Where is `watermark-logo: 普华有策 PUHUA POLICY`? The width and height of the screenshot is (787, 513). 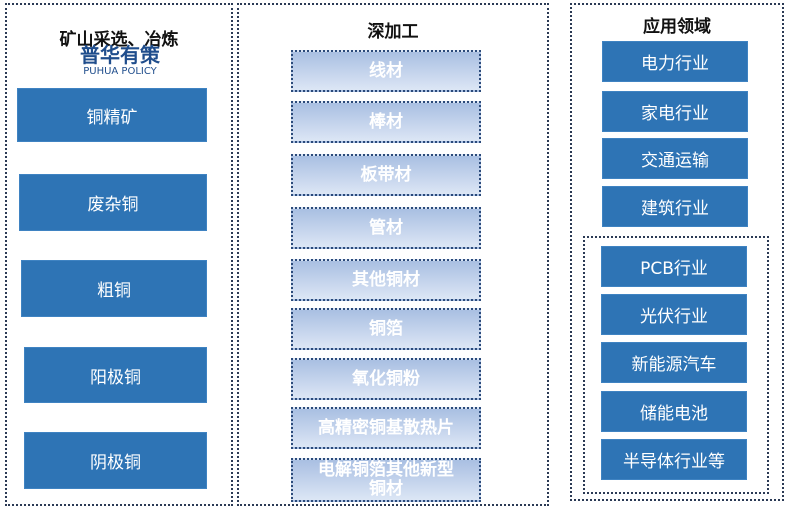
watermark-logo: 普华有策 PUHUA POLICY is located at coordinates (120, 61).